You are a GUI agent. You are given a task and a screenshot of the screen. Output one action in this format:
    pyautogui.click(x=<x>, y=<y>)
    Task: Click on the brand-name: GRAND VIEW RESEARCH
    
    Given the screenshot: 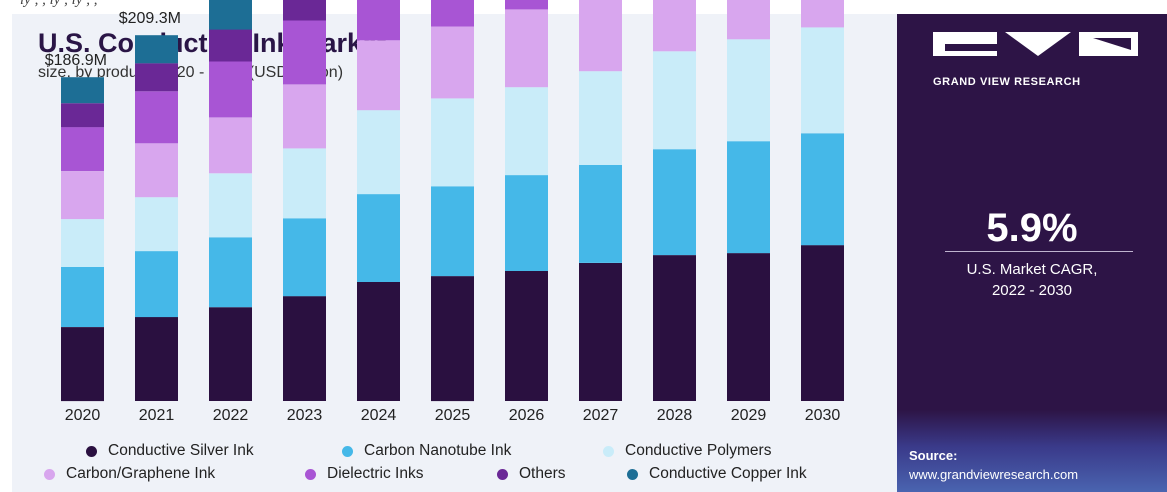 What is the action you would take?
    pyautogui.click(x=1007, y=82)
    